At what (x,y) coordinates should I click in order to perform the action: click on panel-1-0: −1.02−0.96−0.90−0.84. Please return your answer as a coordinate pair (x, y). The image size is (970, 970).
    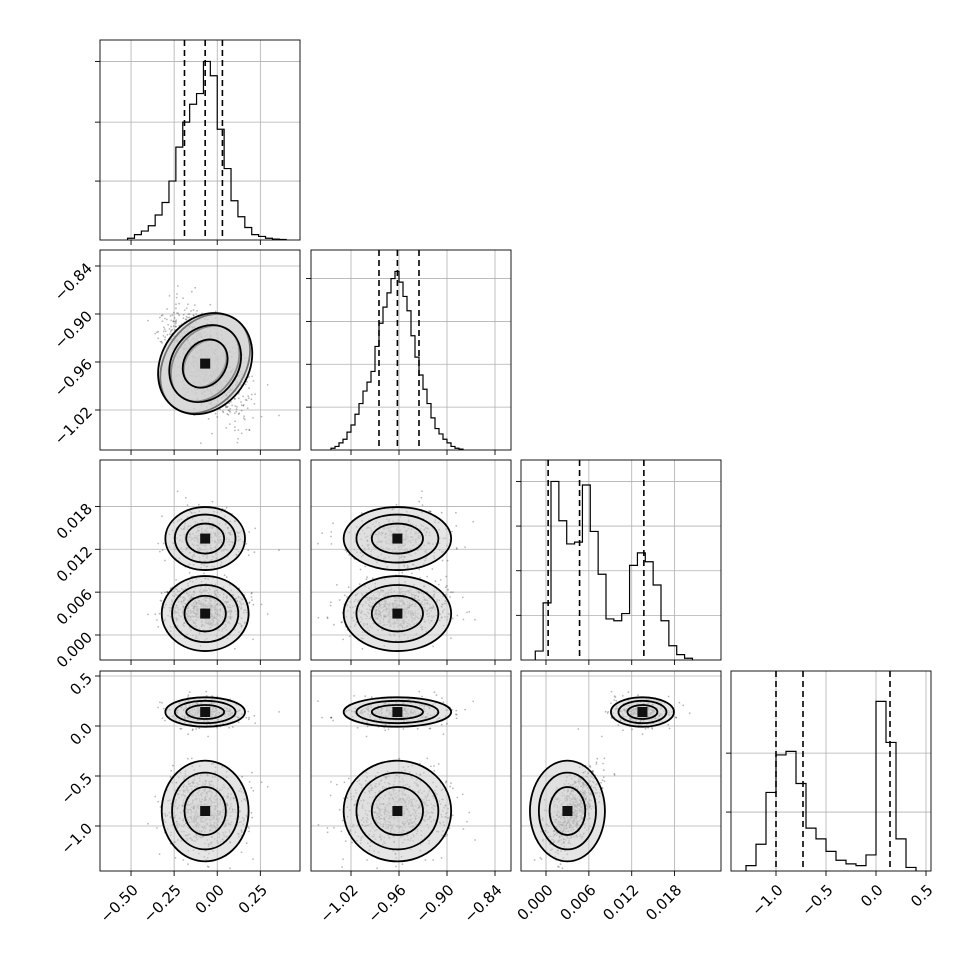
    Looking at the image, I should click on (176, 352).